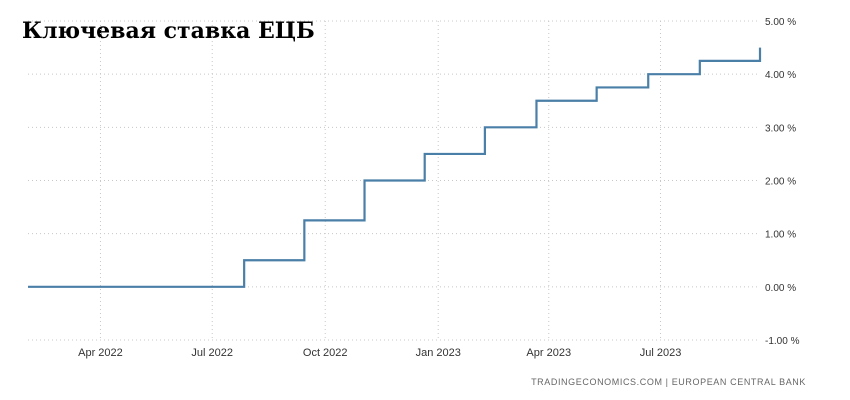 Image resolution: width=850 pixels, height=400 pixels. Describe the element at coordinates (438, 353) in the screenshot. I see `x-tick-label: Jan 2023` at that location.